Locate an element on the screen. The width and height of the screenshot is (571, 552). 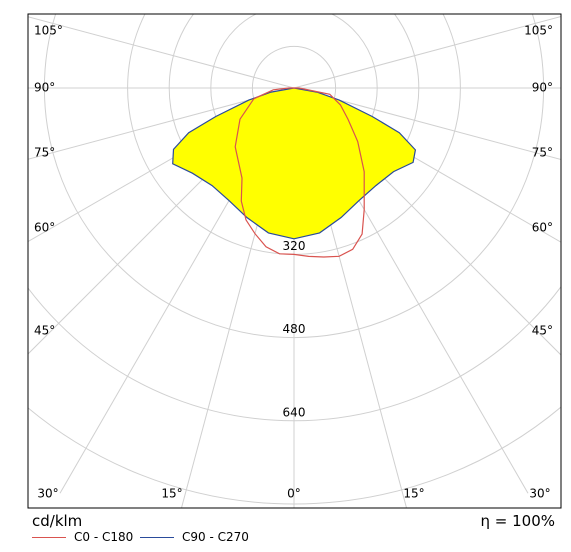
angle-label-right-2: 75° is located at coordinates (542, 153).